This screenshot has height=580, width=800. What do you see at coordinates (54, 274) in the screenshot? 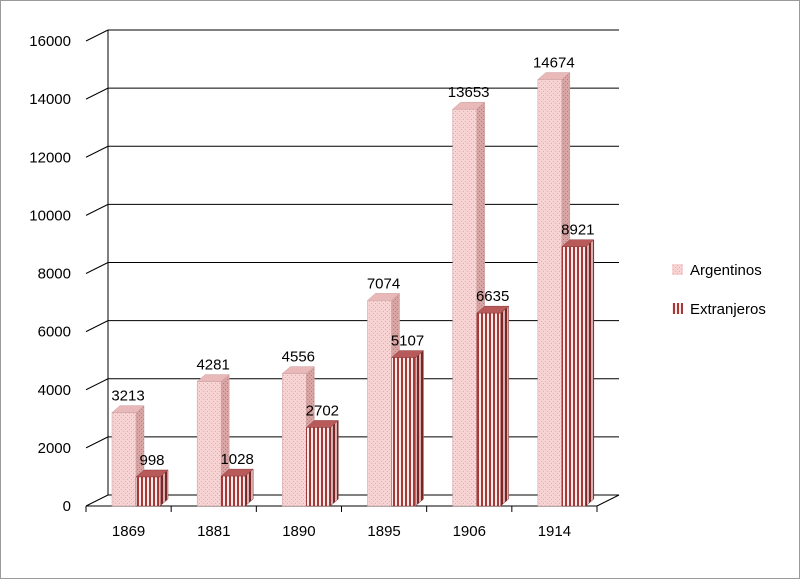
I see `y-tick-label: 8000` at bounding box center [54, 274].